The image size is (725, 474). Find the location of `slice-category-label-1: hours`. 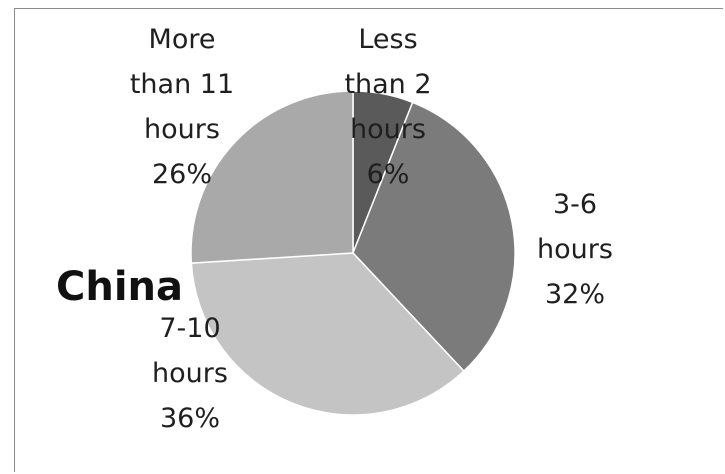

slice-category-label-1: hours is located at coordinates (575, 249).